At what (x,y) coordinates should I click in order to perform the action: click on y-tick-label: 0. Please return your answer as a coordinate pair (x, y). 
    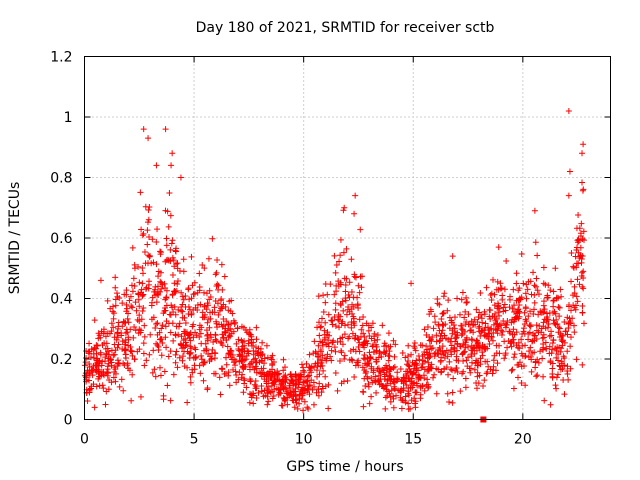
    Looking at the image, I should click on (68, 421).